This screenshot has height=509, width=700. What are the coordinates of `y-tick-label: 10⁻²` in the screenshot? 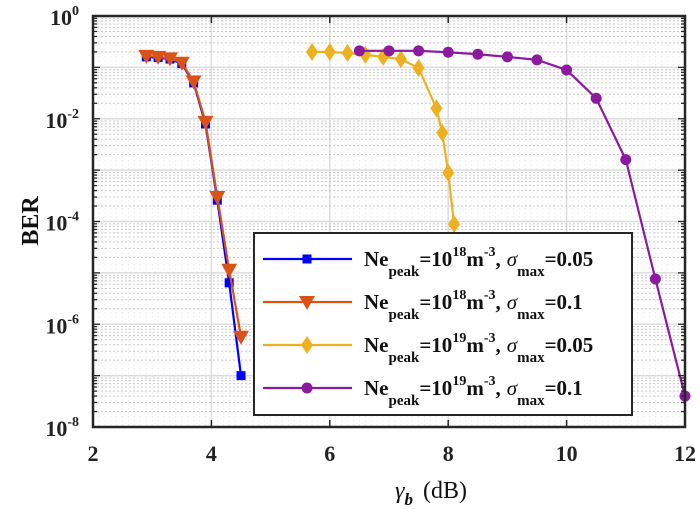 It's located at (62, 120).